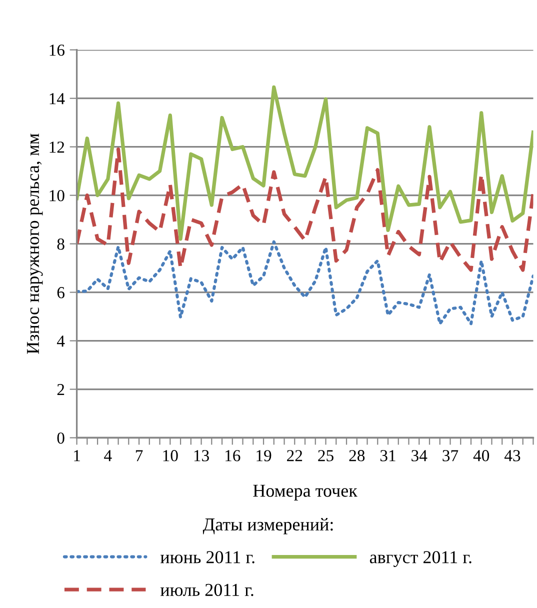 This screenshot has width=537, height=608. I want to click on y-tick-label: 8, so click(60, 244).